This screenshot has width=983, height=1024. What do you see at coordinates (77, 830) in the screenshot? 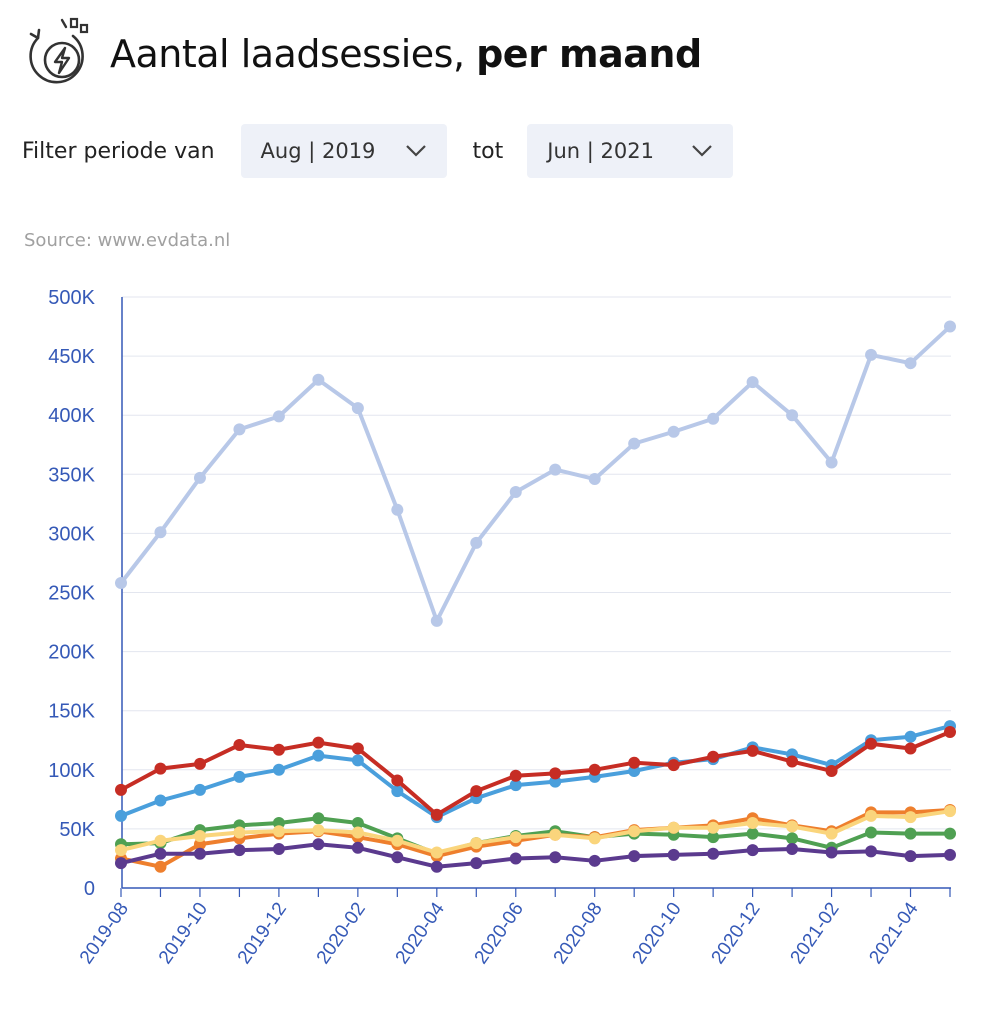
I see `y-tick-label: 50K` at bounding box center [77, 830].